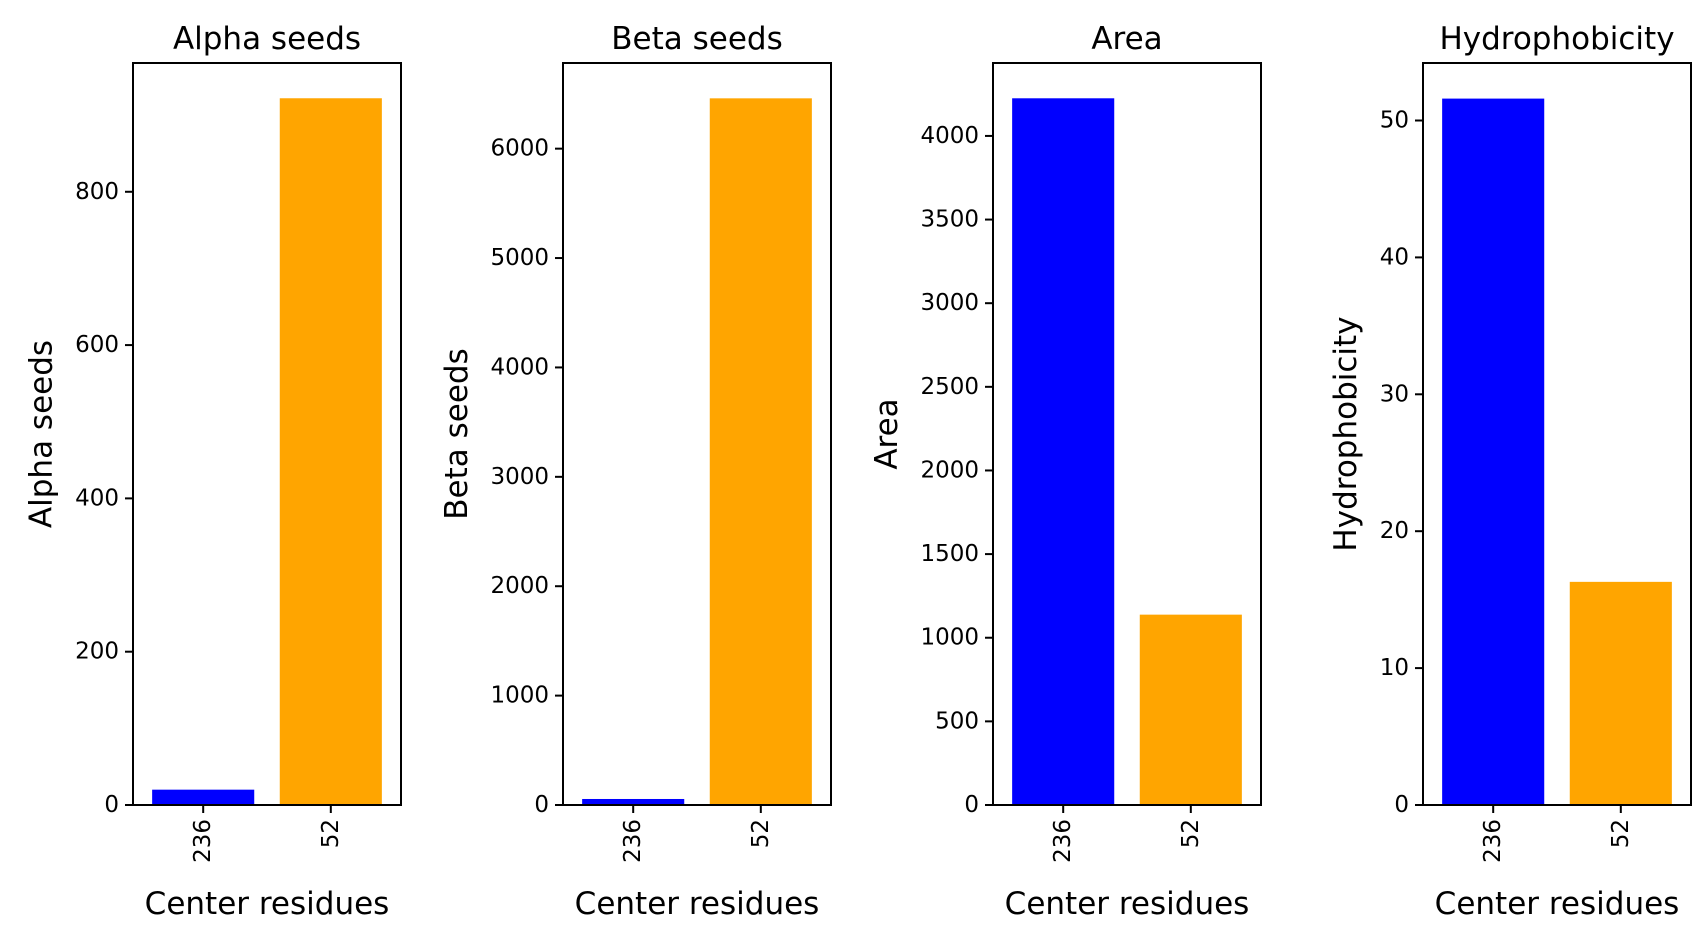 The width and height of the screenshot is (1706, 937). Describe the element at coordinates (97, 192) in the screenshot. I see `y-tick-label: 800` at that location.